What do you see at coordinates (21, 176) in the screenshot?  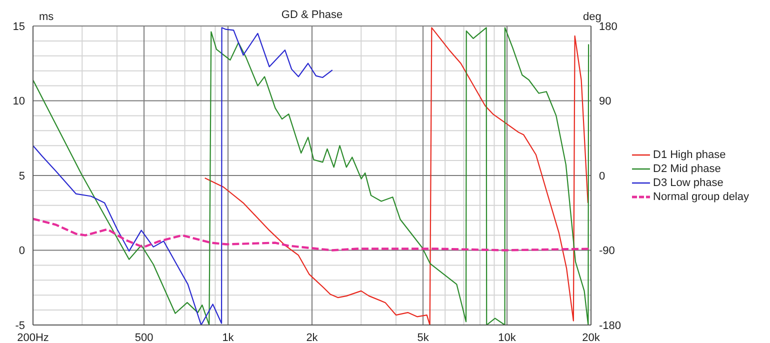 I see `y-tick-label: 5` at bounding box center [21, 176].